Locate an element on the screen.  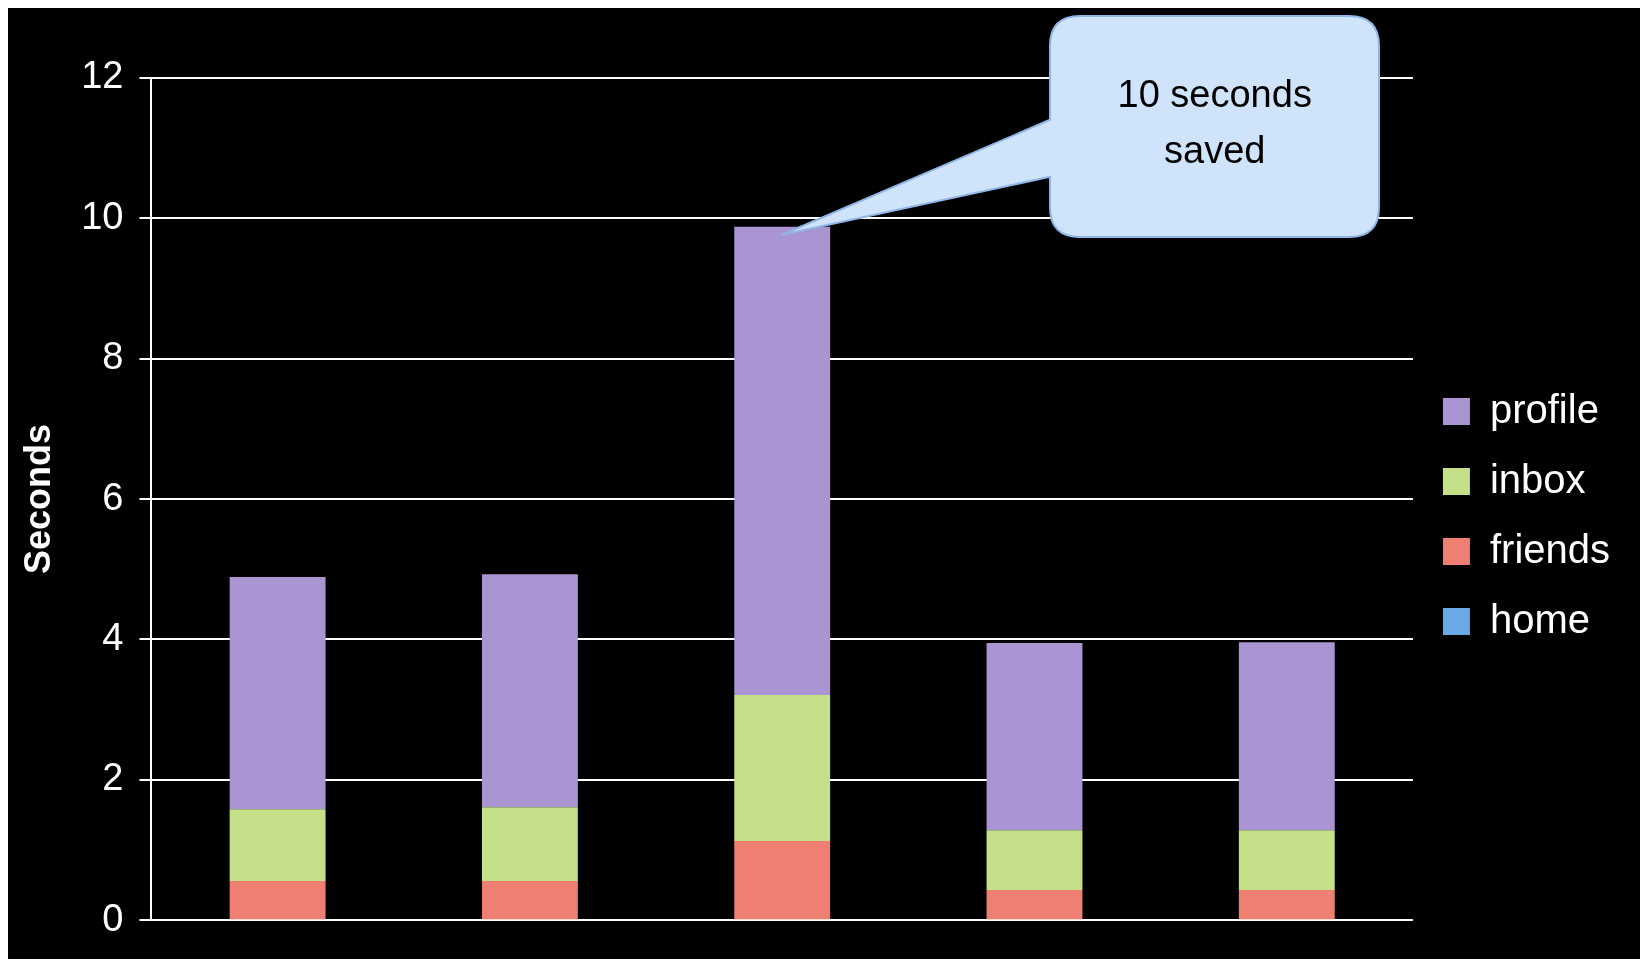
y-tick-label: 8 is located at coordinates (113, 356).